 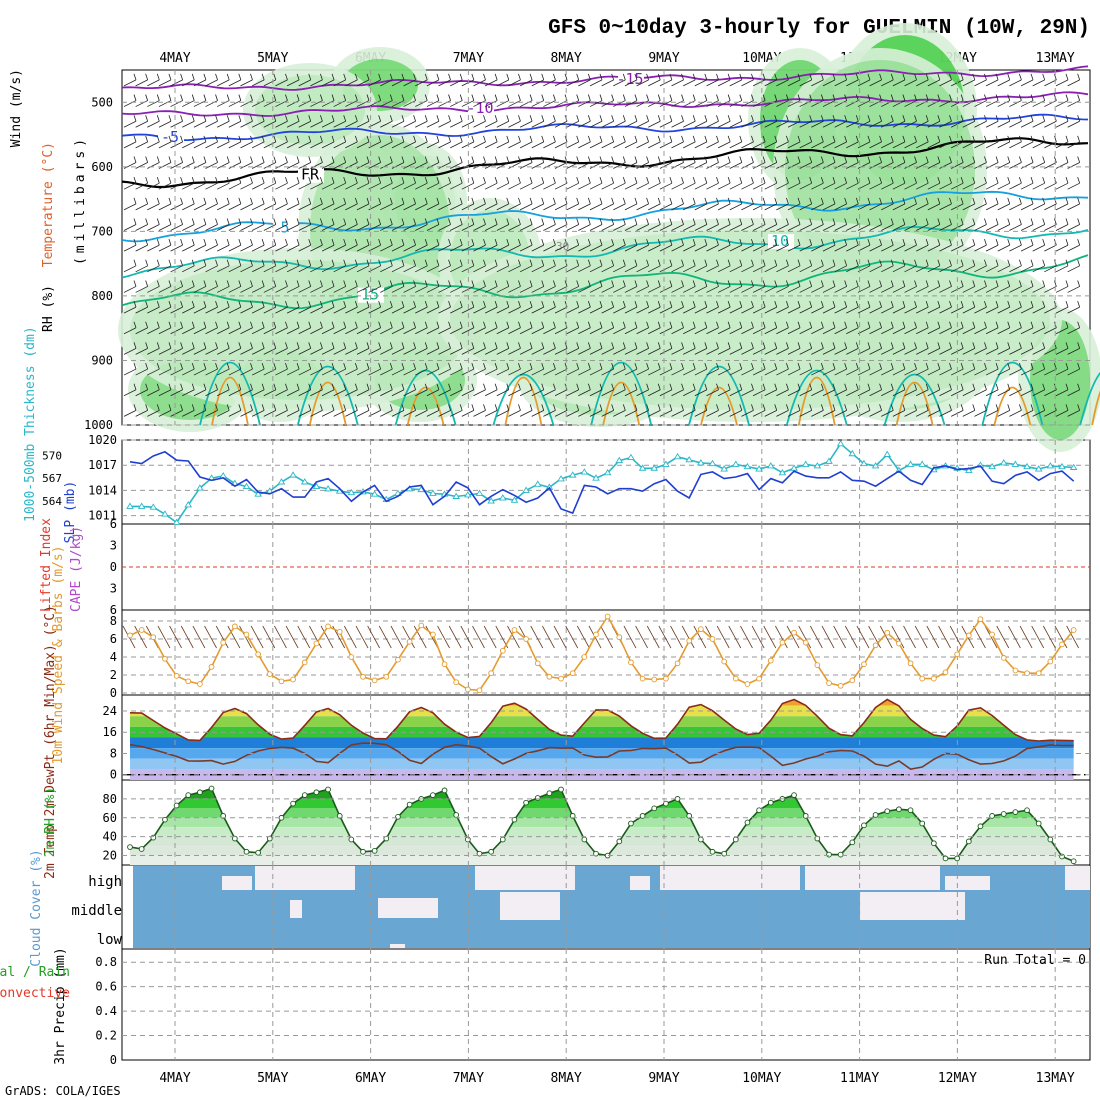 What do you see at coordinates (602, 482) in the screenshot?
I see `slp-line` at bounding box center [602, 482].